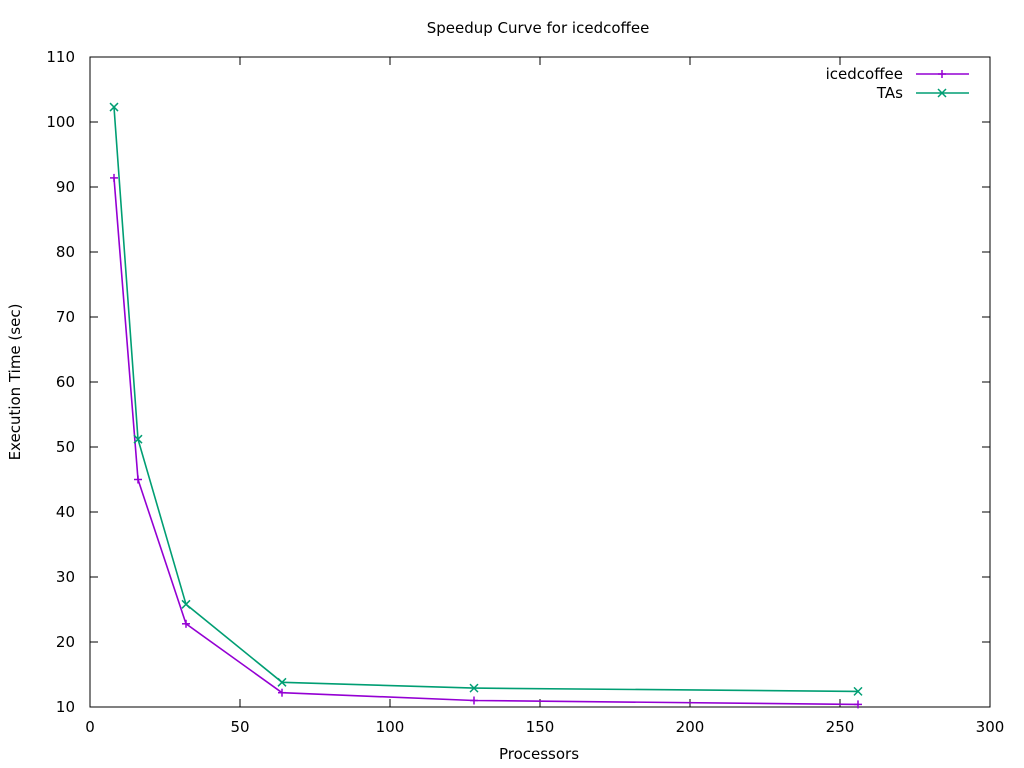  Describe the element at coordinates (60, 57) in the screenshot. I see `y-tick-label: 110` at that location.